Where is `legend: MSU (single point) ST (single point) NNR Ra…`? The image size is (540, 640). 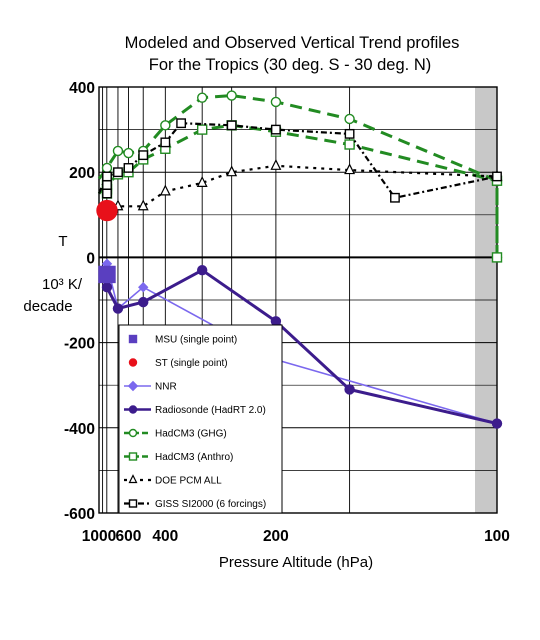 legend: MSU (single point) ST (single point) NNR Ra… is located at coordinates (200, 419).